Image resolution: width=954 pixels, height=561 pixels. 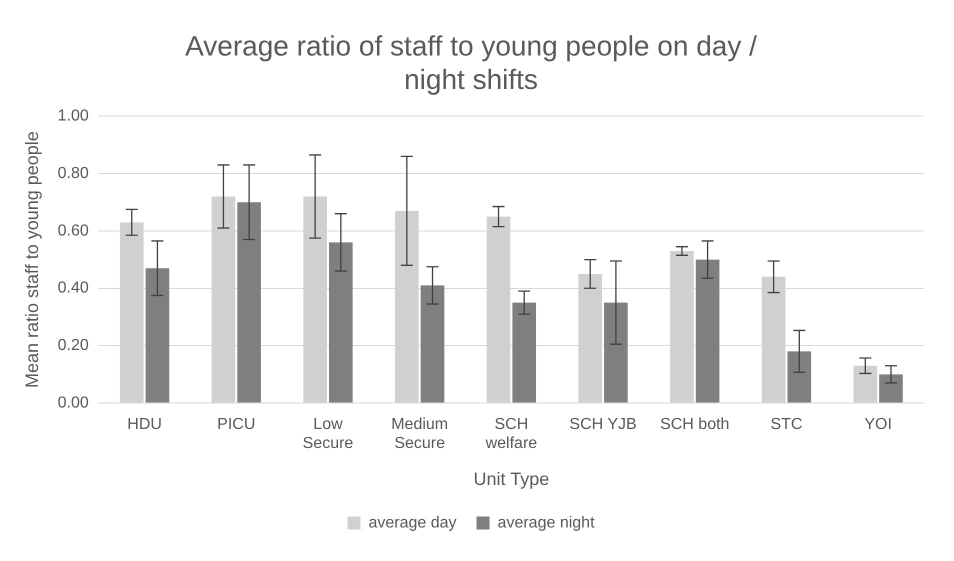 I want to click on y-tick-label: 0.20, so click(x=73, y=345).